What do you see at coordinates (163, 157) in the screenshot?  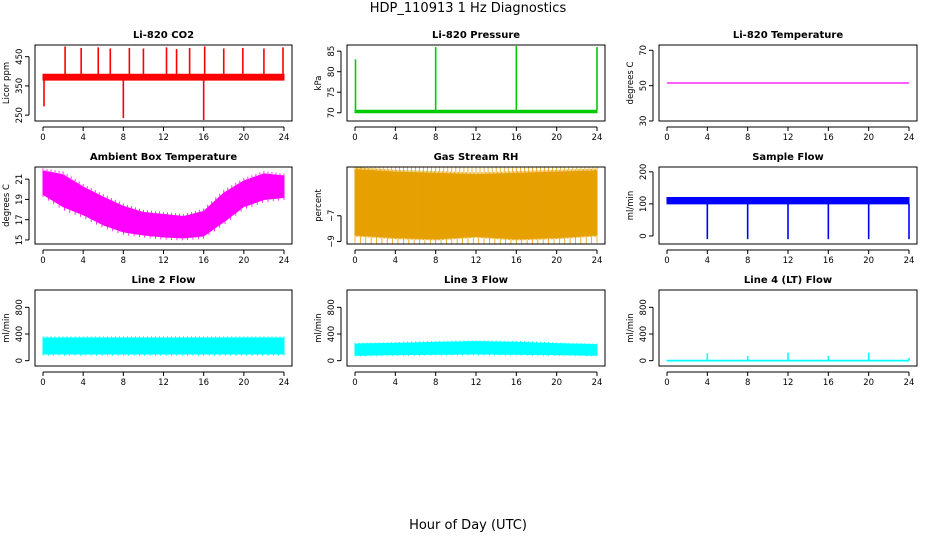 I see `panel-title: Ambient Box Temperature` at bounding box center [163, 157].